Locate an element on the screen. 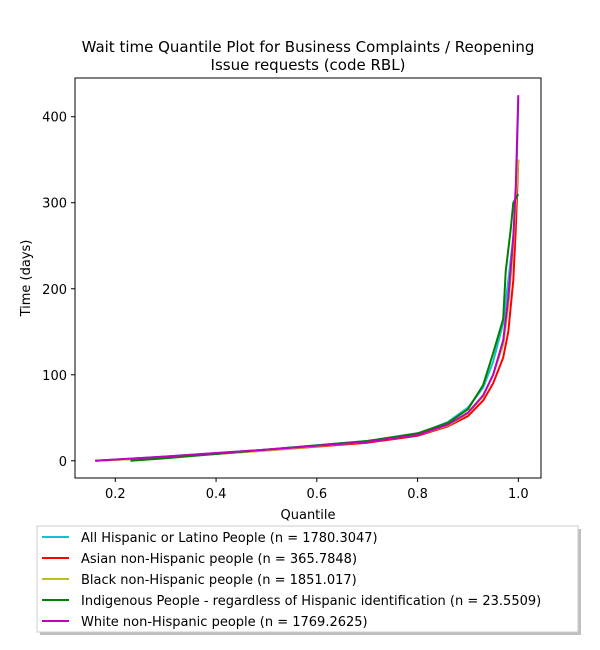 The width and height of the screenshot is (600, 650). x-tick-label: 0.4 is located at coordinates (216, 494).